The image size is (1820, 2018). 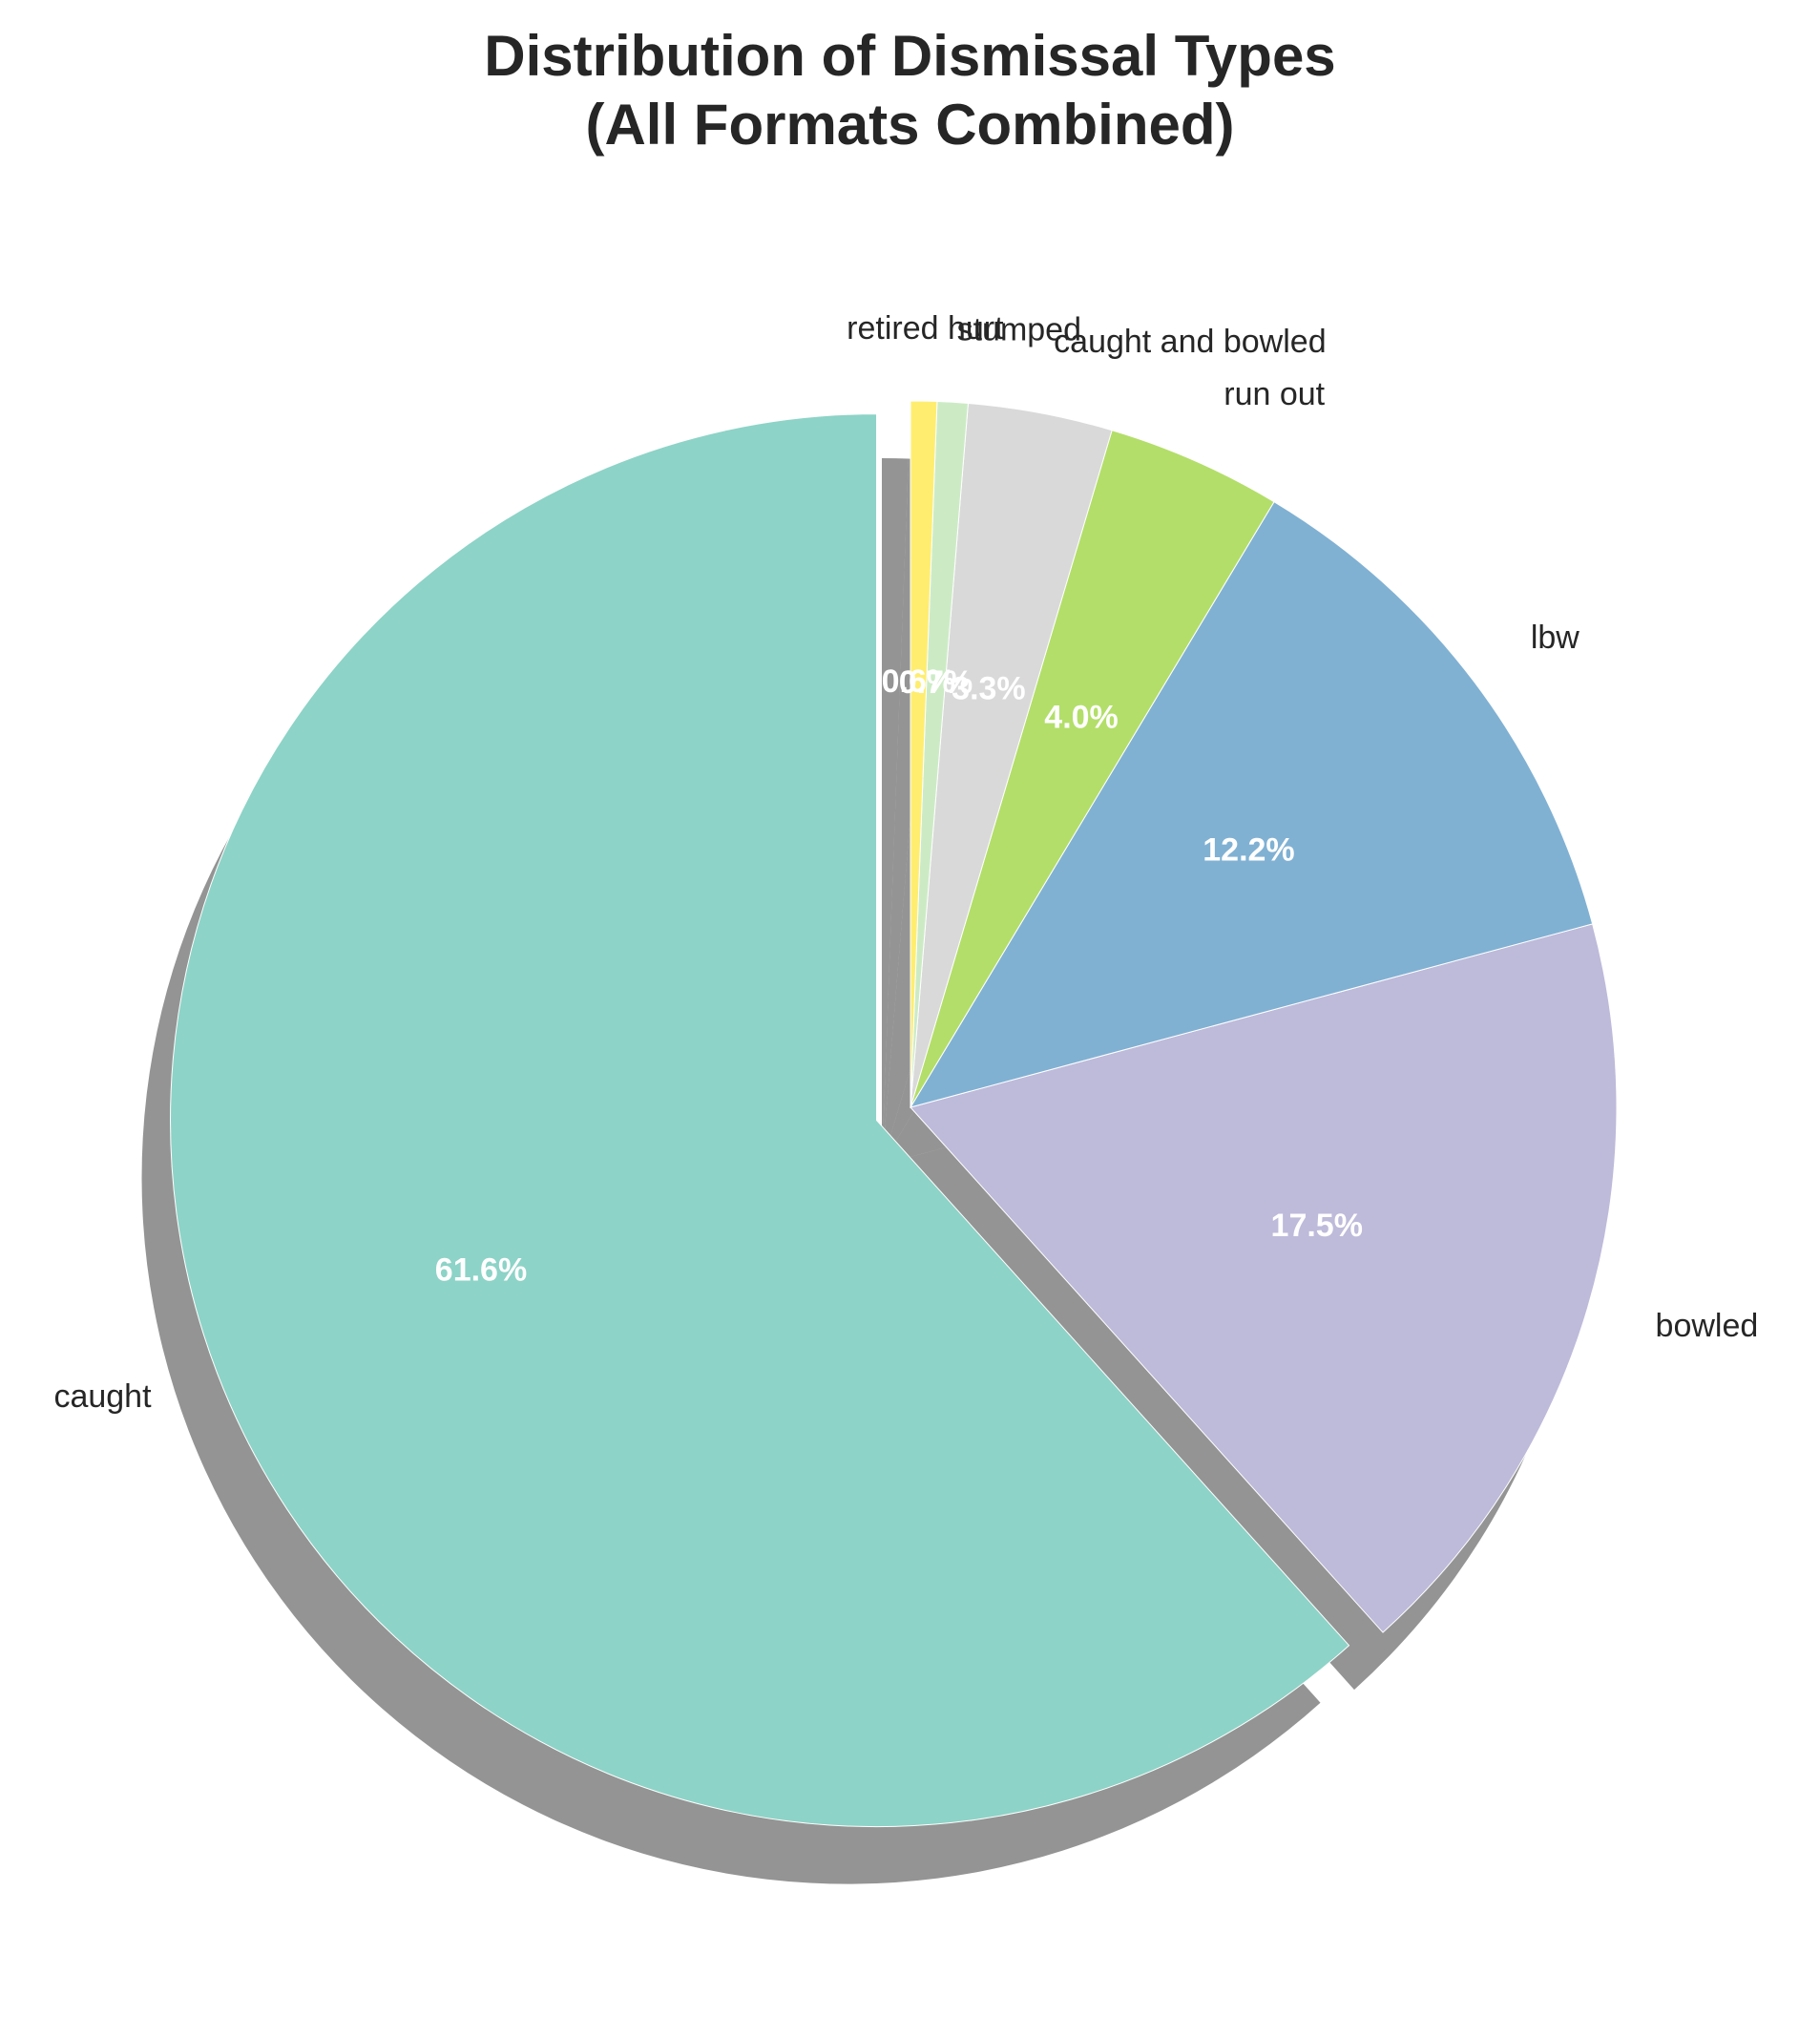 What do you see at coordinates (1190, 342) in the screenshot?
I see `slice-label-caught-and-bowled: caught and bowled` at bounding box center [1190, 342].